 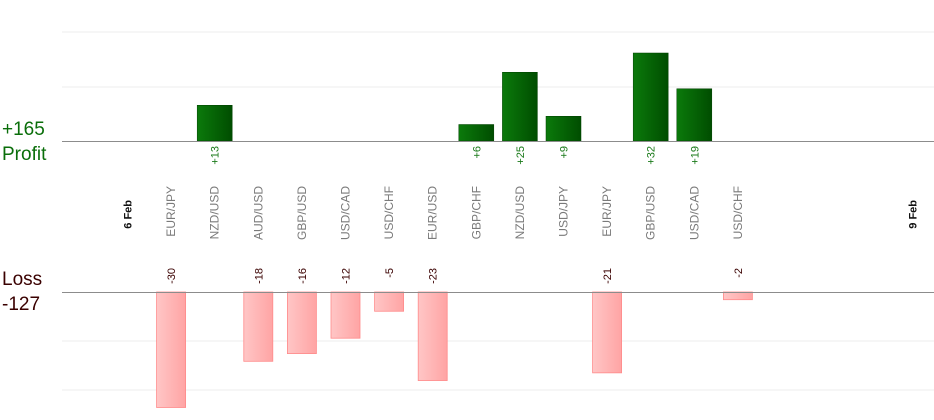 What do you see at coordinates (390, 273) in the screenshot?
I see `loss-value-label: -5` at bounding box center [390, 273].